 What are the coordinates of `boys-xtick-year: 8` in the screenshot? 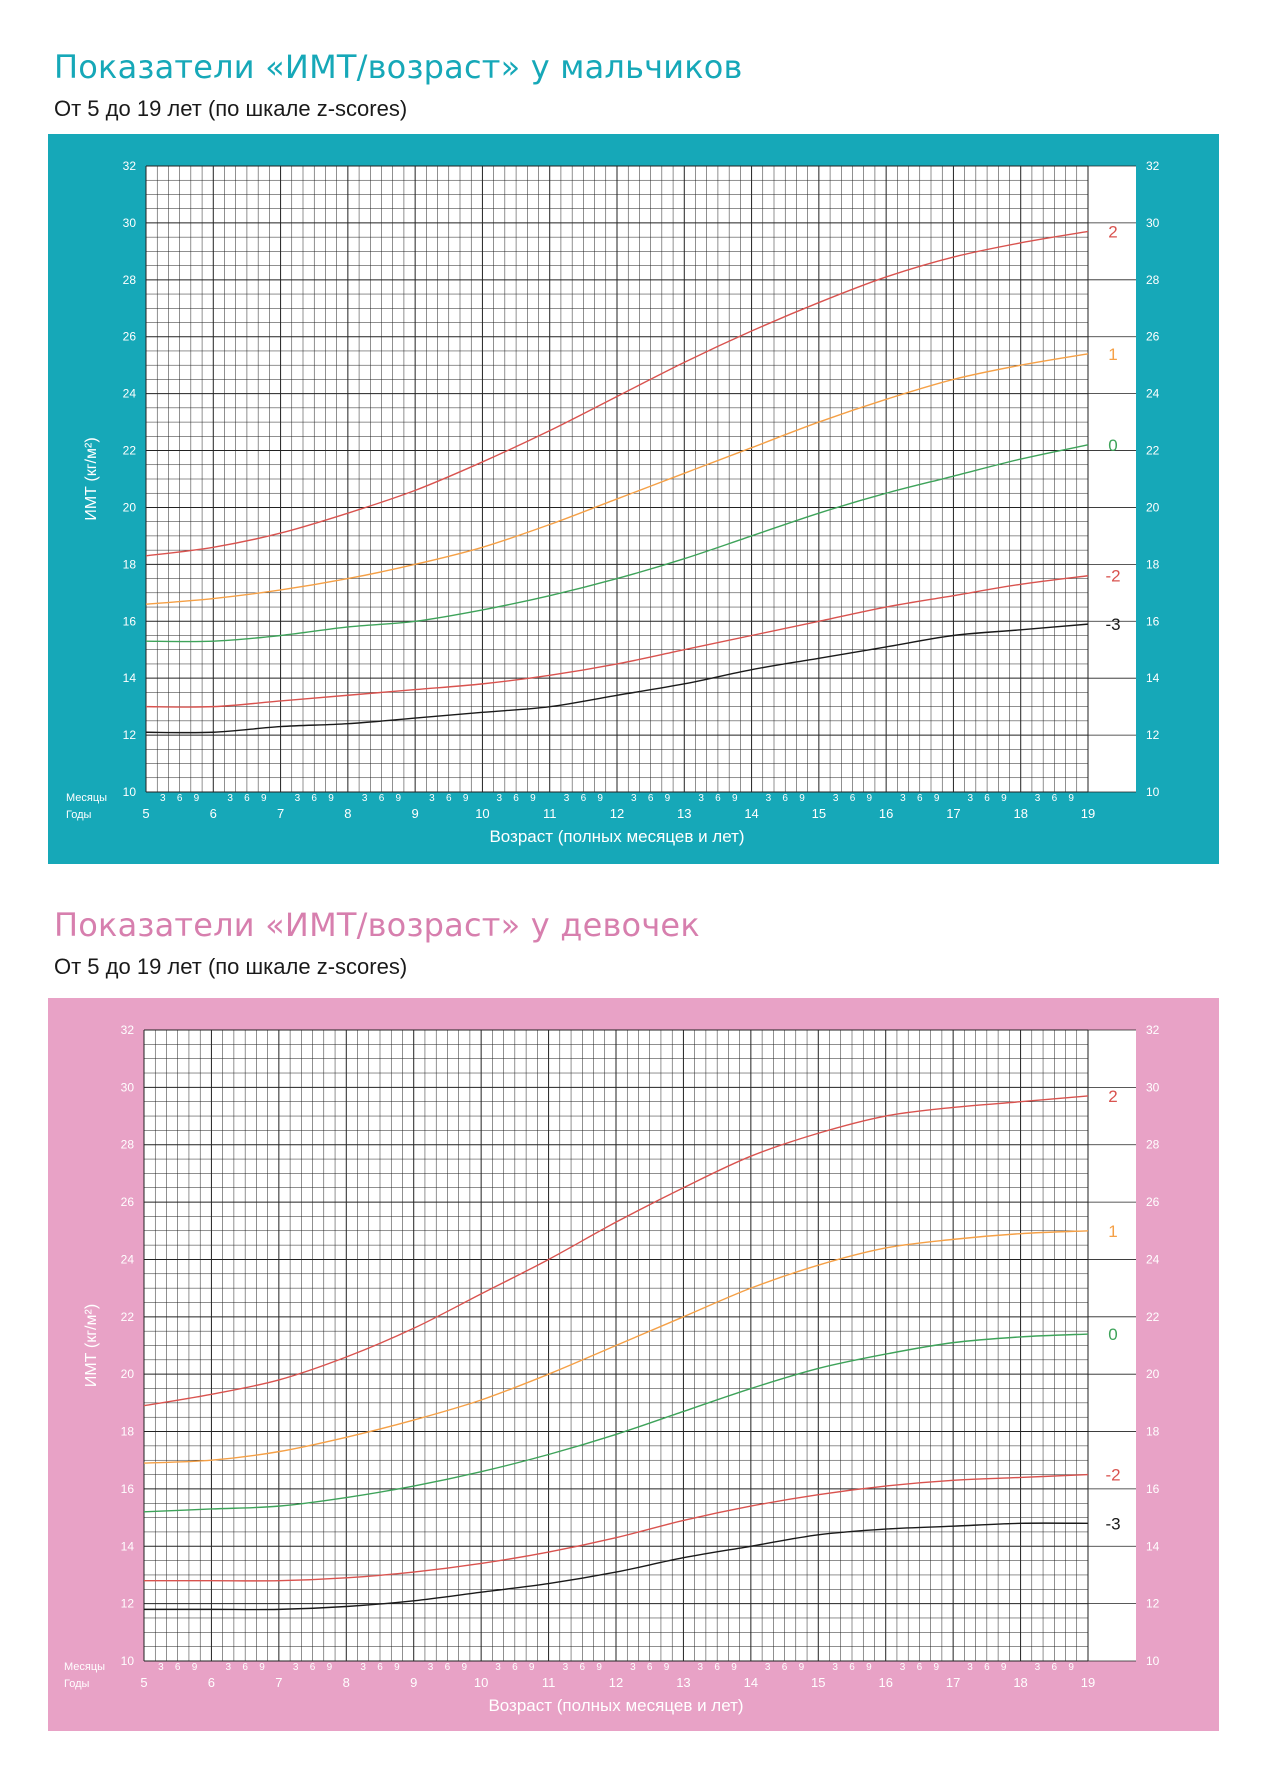 It's located at (347, 813).